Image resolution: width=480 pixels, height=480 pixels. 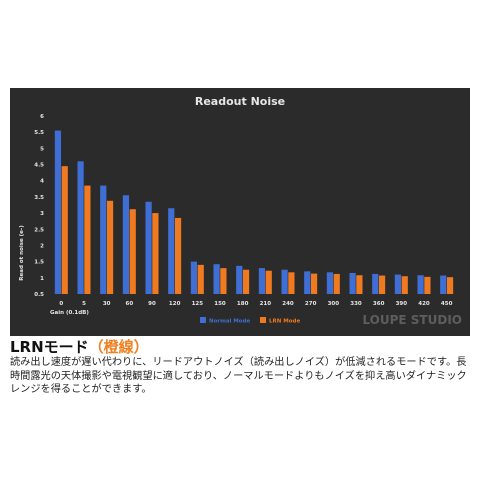 What do you see at coordinates (39, 206) in the screenshot?
I see `y-tick-labels: 0.5 1 1.5 2 2.5 3 3.5 4 4.5 5 5.5 6` at bounding box center [39, 206].